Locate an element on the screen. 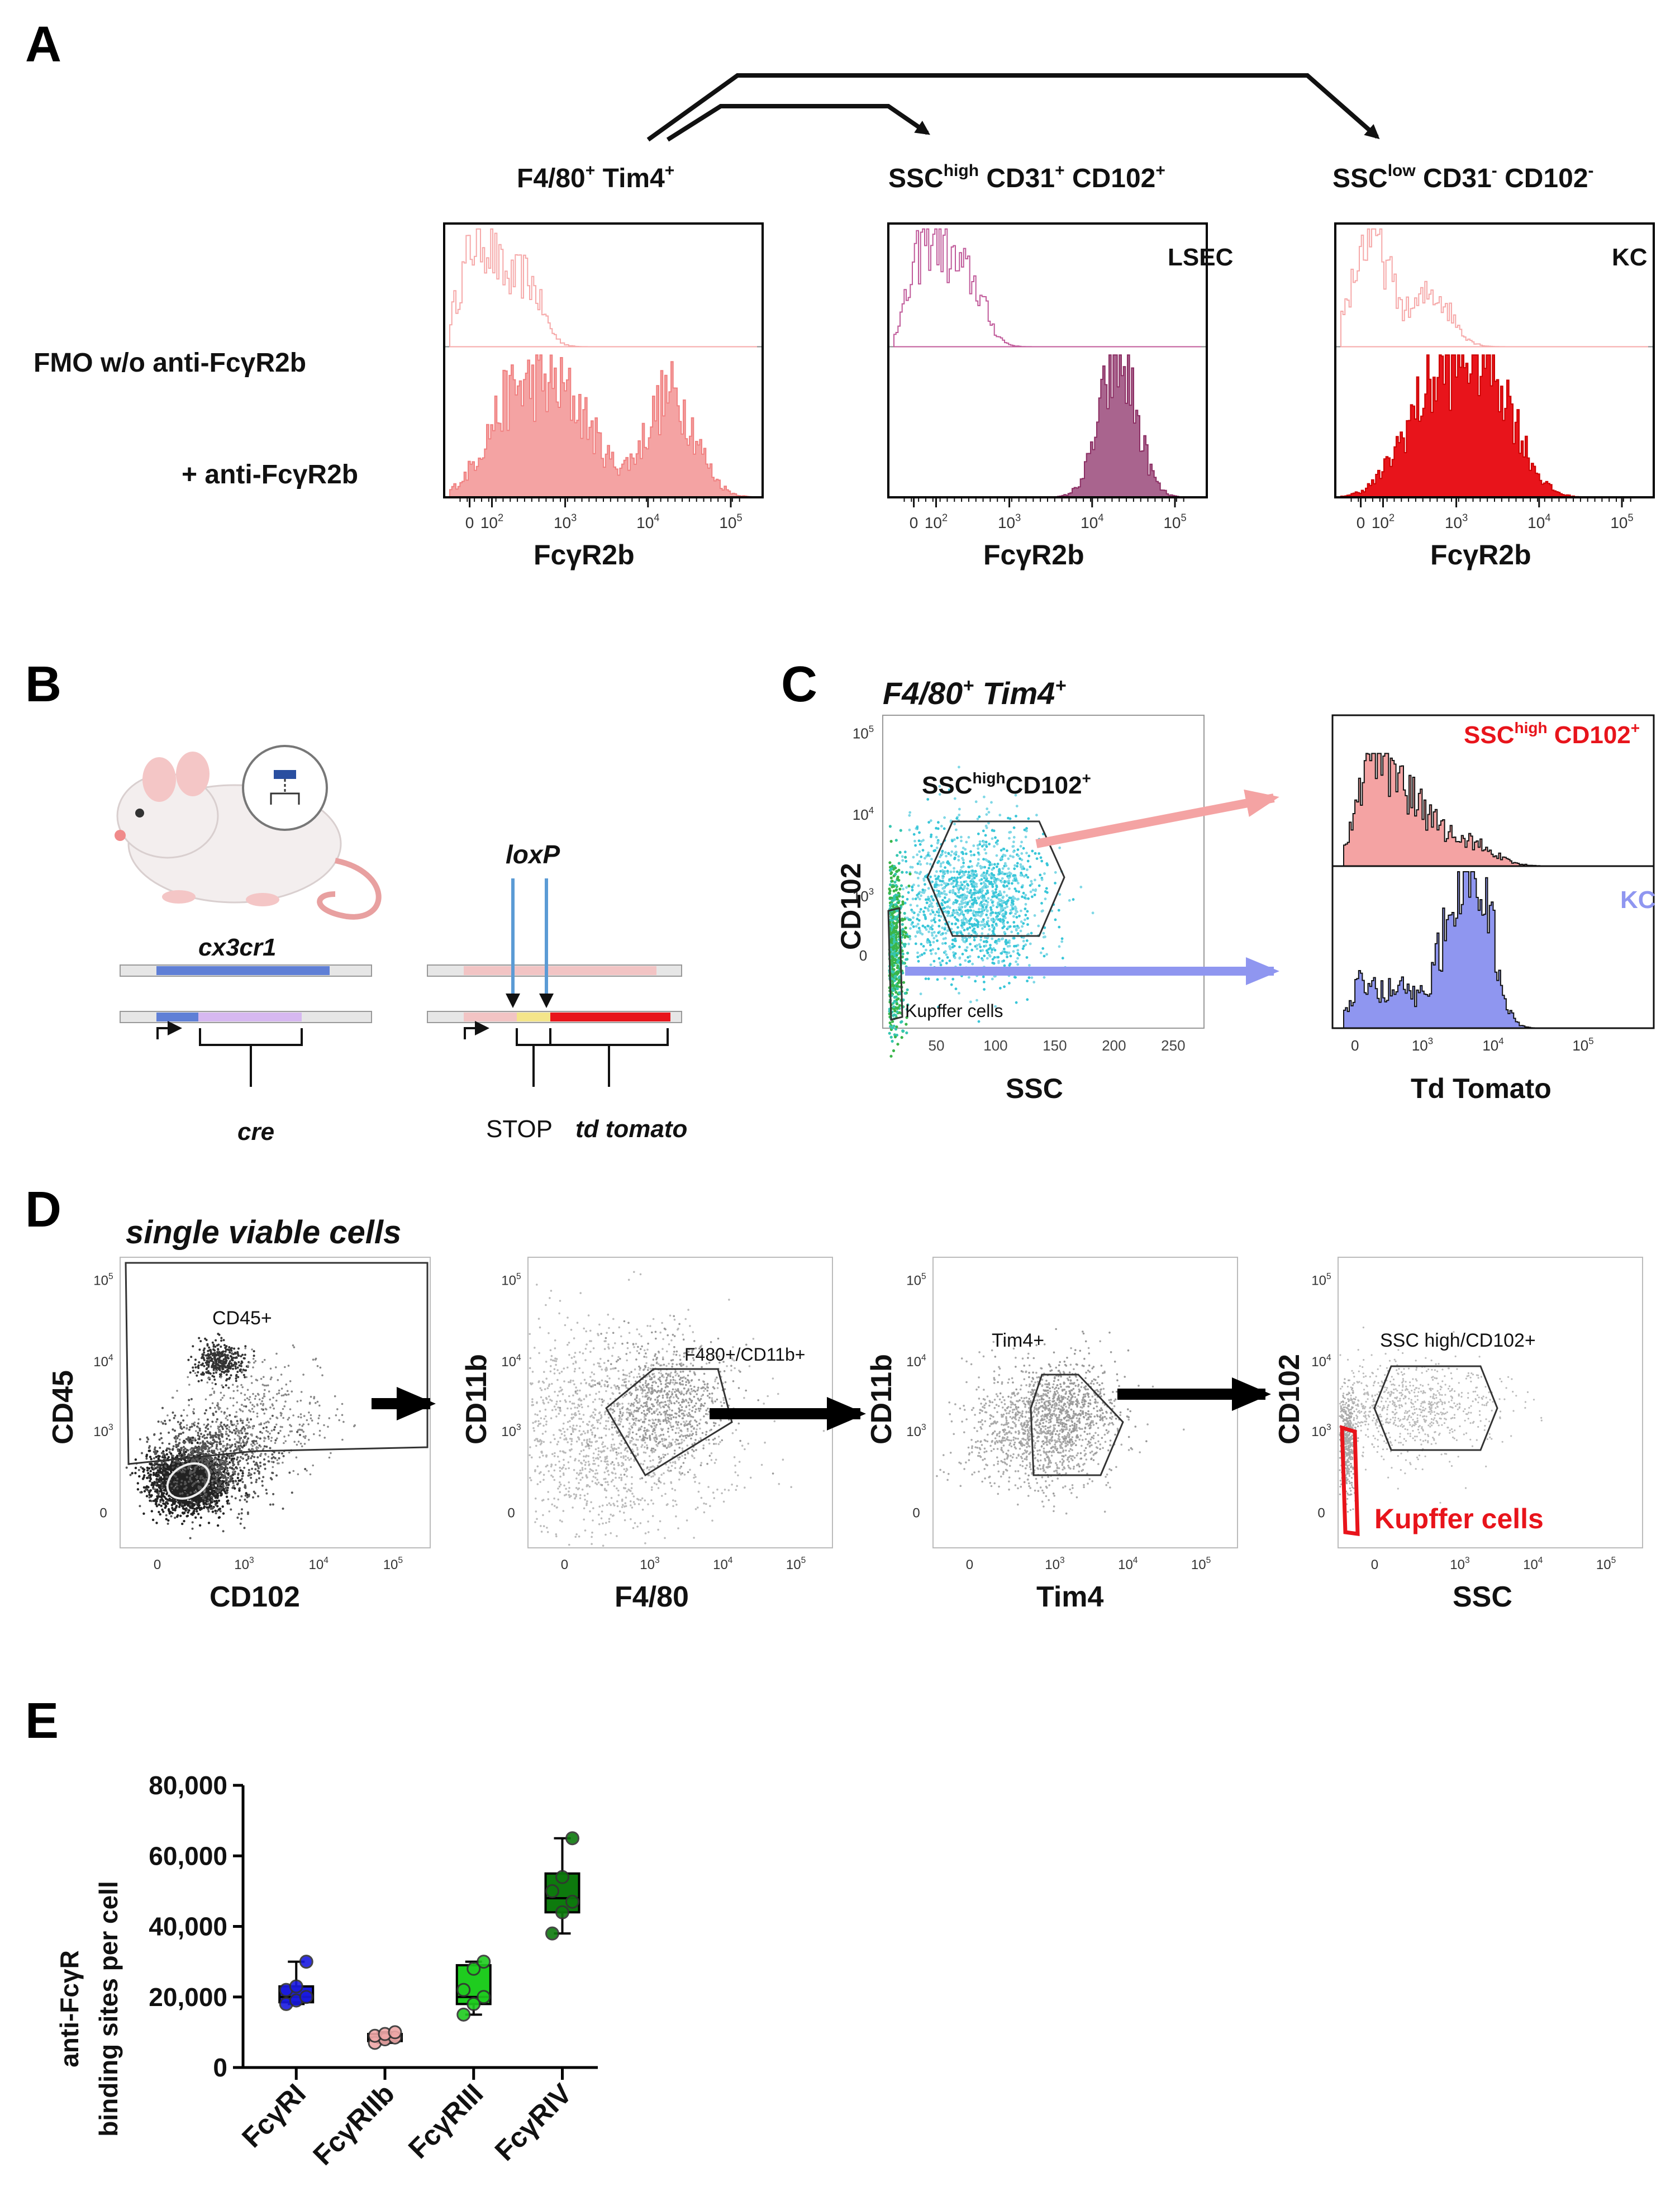 This screenshot has height=2210, width=1680. tick-label: 102 is located at coordinates (937, 521).